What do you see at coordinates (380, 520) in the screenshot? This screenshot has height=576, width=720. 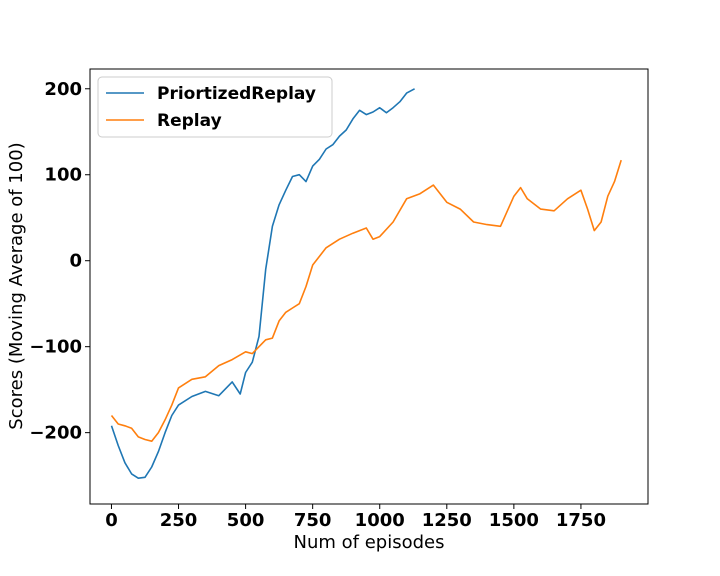 I see `x-tick-label: 1000` at bounding box center [380, 520].